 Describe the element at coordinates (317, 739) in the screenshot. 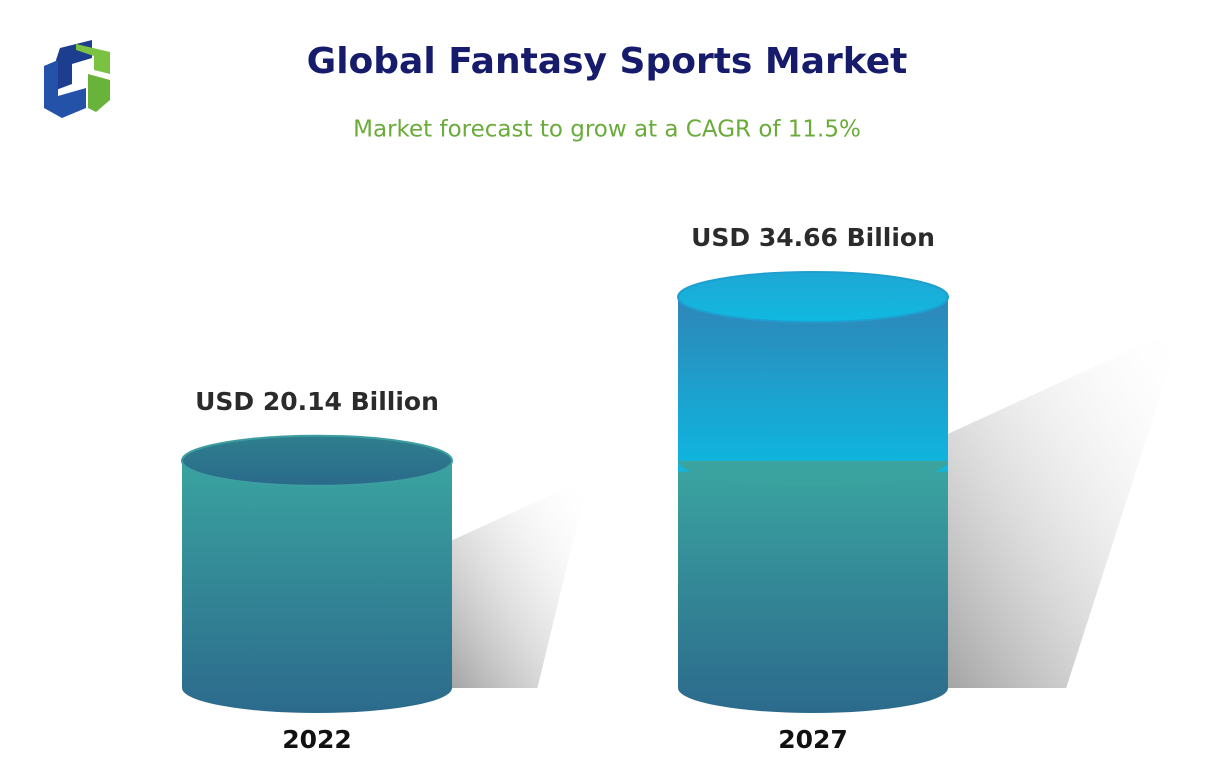

I see `x-tick-label: 2022` at that location.